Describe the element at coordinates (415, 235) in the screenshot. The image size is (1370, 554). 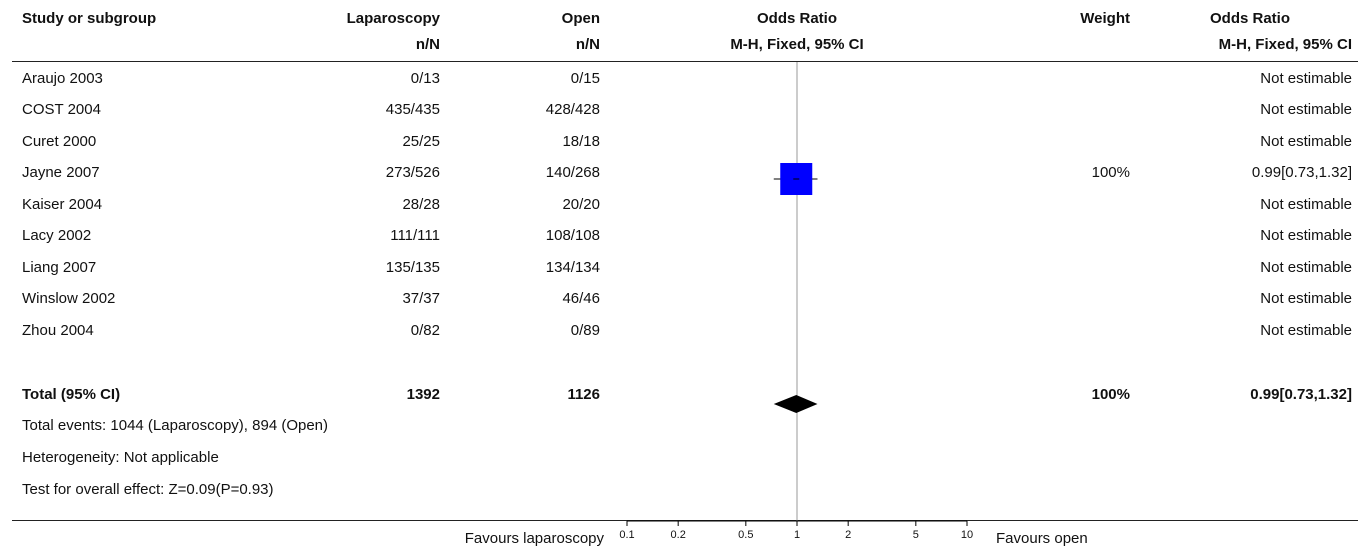
I see `lap-events: 111/111` at that location.